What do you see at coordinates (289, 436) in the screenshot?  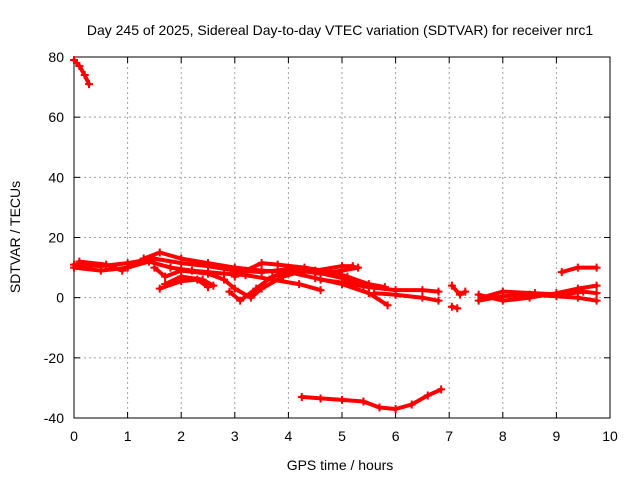 I see `x-tick-label: 4` at bounding box center [289, 436].